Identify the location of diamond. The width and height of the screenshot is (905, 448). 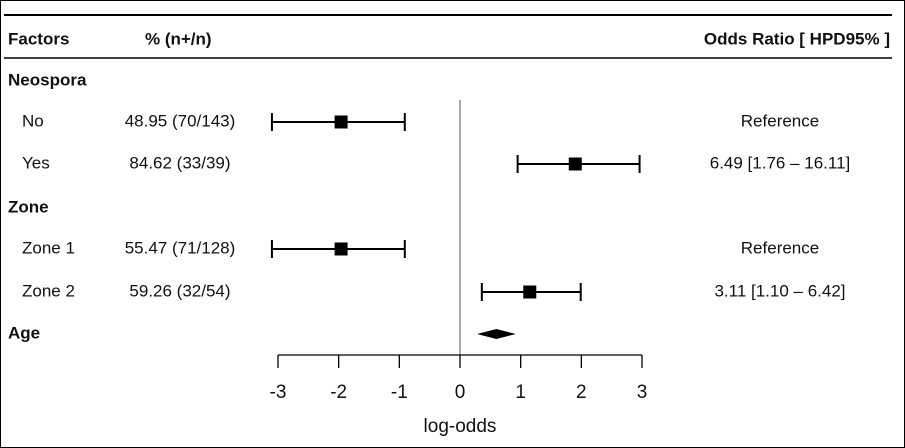
(496, 334).